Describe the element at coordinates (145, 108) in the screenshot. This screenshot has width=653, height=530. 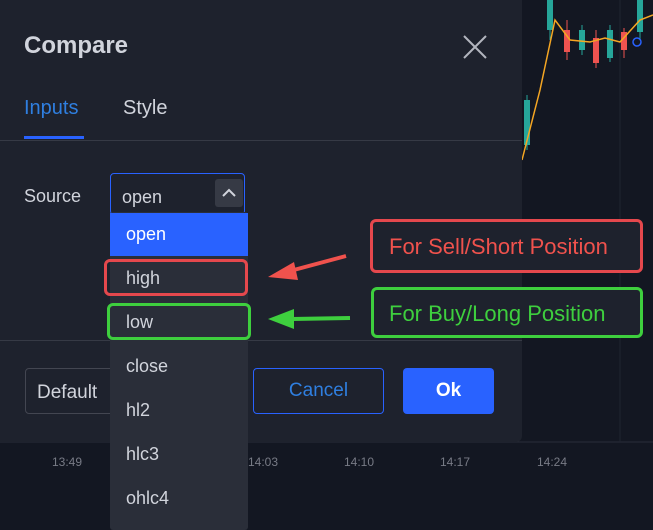
I see `tab-style: Style` at that location.